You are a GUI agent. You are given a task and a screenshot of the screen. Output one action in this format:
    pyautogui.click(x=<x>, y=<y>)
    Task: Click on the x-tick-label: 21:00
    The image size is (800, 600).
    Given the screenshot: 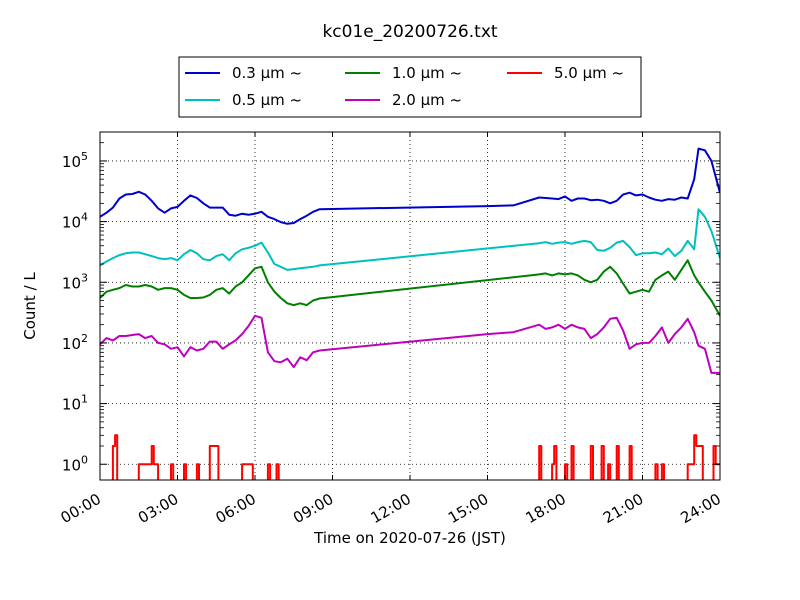 What is the action you would take?
    pyautogui.click(x=623, y=508)
    